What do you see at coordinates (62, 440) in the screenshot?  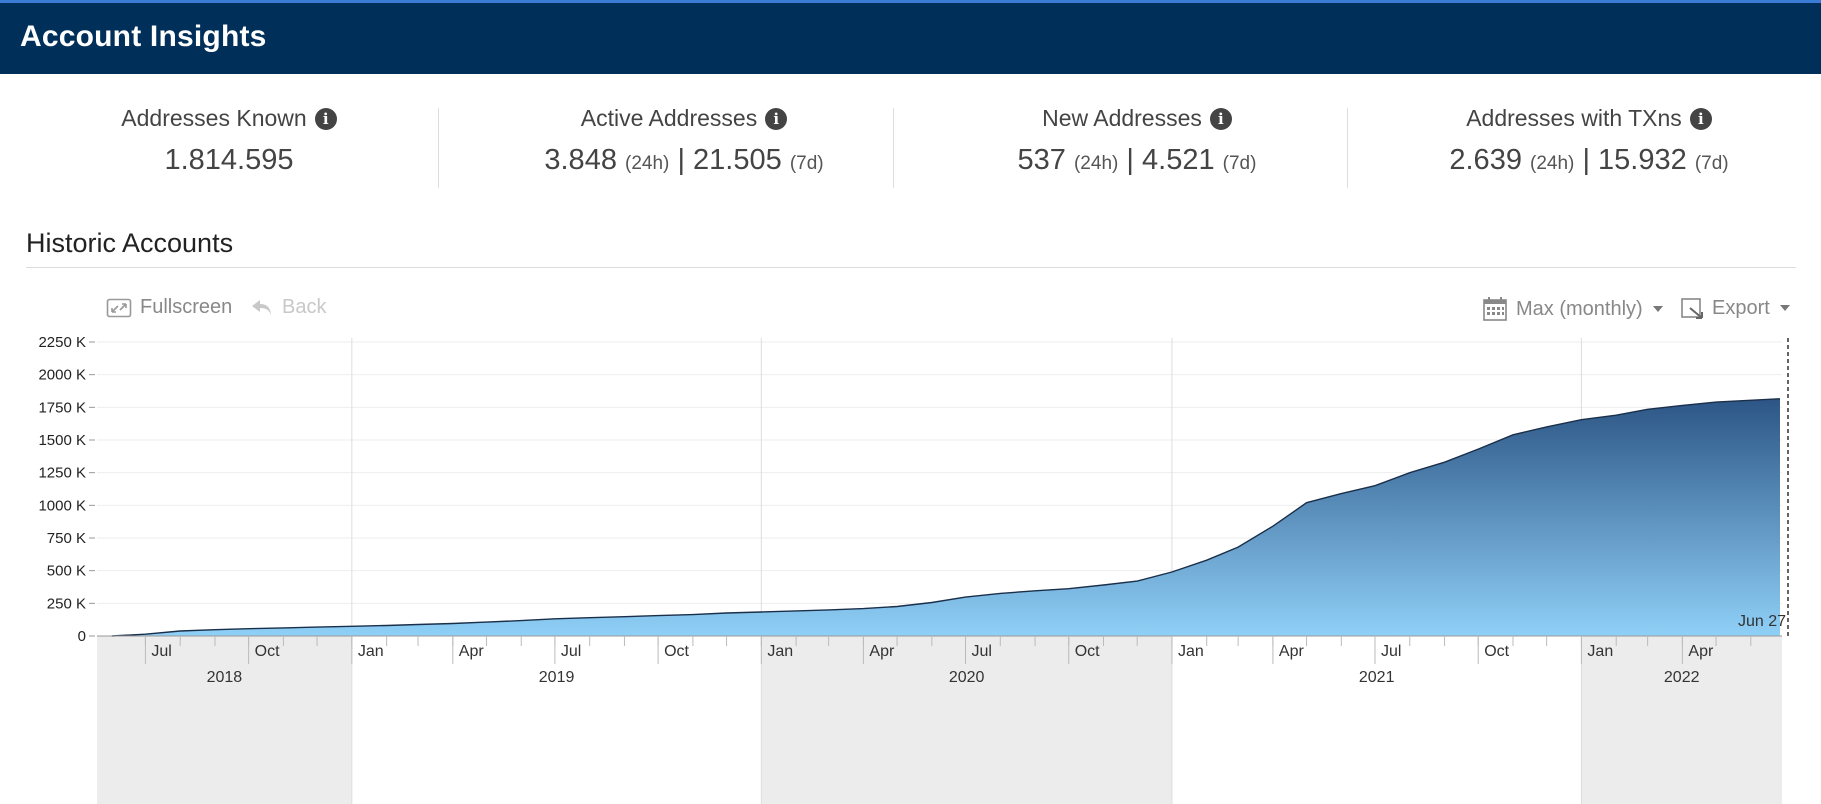 I see `y-tick-label: 1500 K` at bounding box center [62, 440].